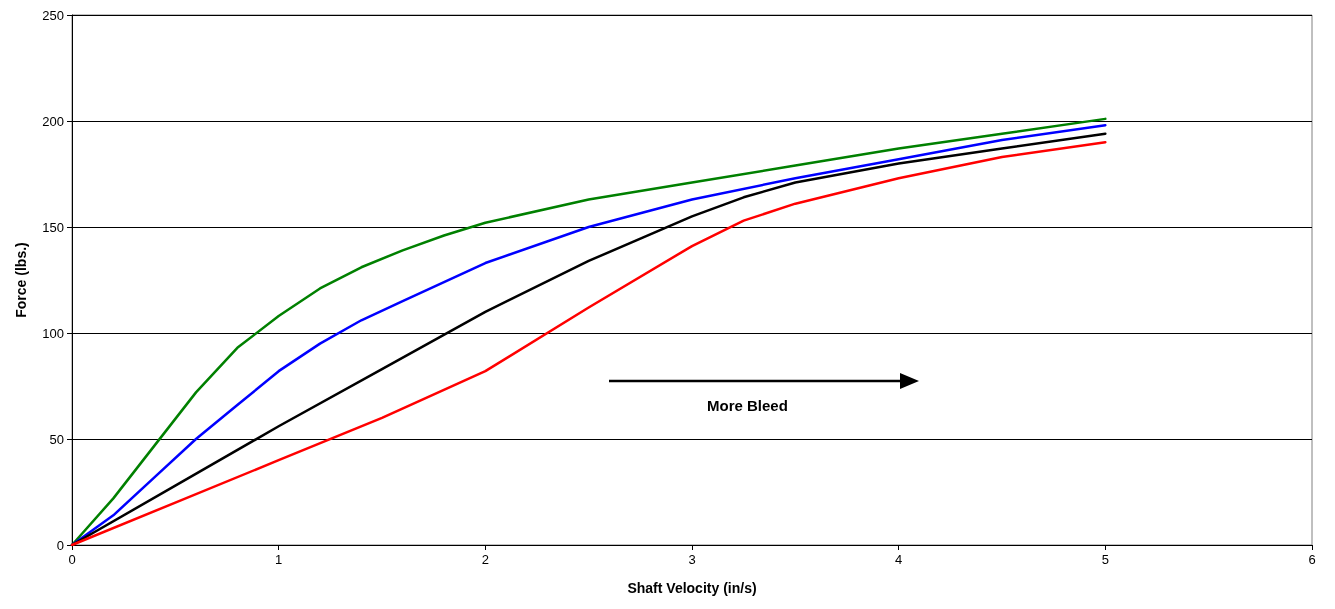 The image size is (1335, 609). I want to click on y-tick-label: 50, so click(56, 439).